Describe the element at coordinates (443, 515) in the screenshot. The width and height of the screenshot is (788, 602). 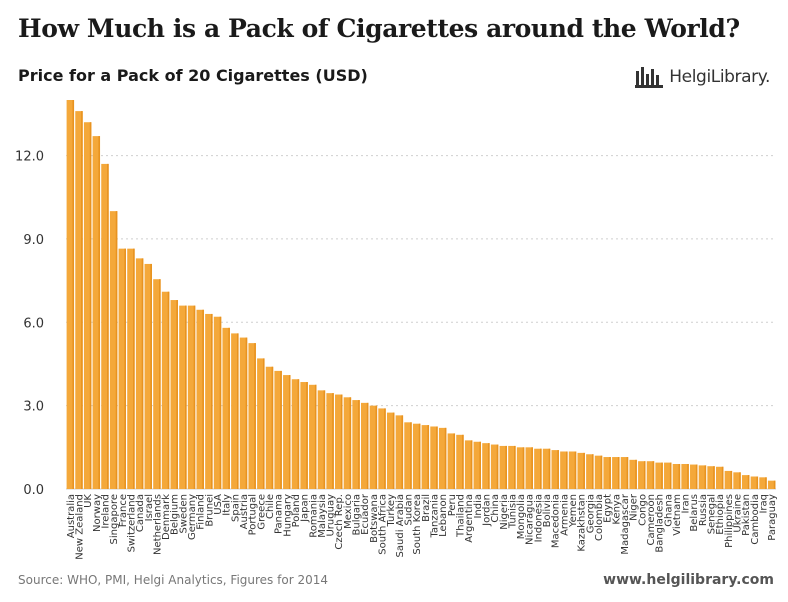
I see `x-tick-label: Lebanon` at that location.